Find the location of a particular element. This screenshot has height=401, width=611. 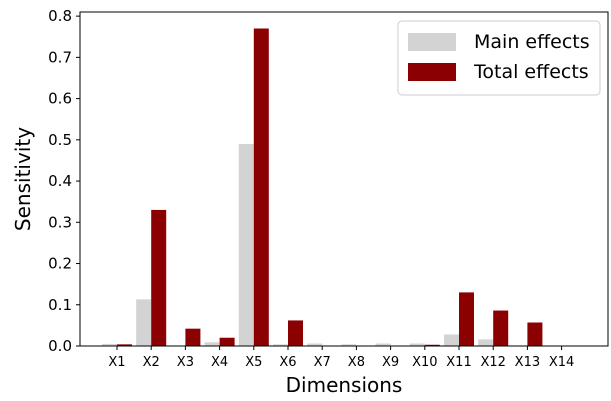

bar-total-x11 is located at coordinates (466, 319).